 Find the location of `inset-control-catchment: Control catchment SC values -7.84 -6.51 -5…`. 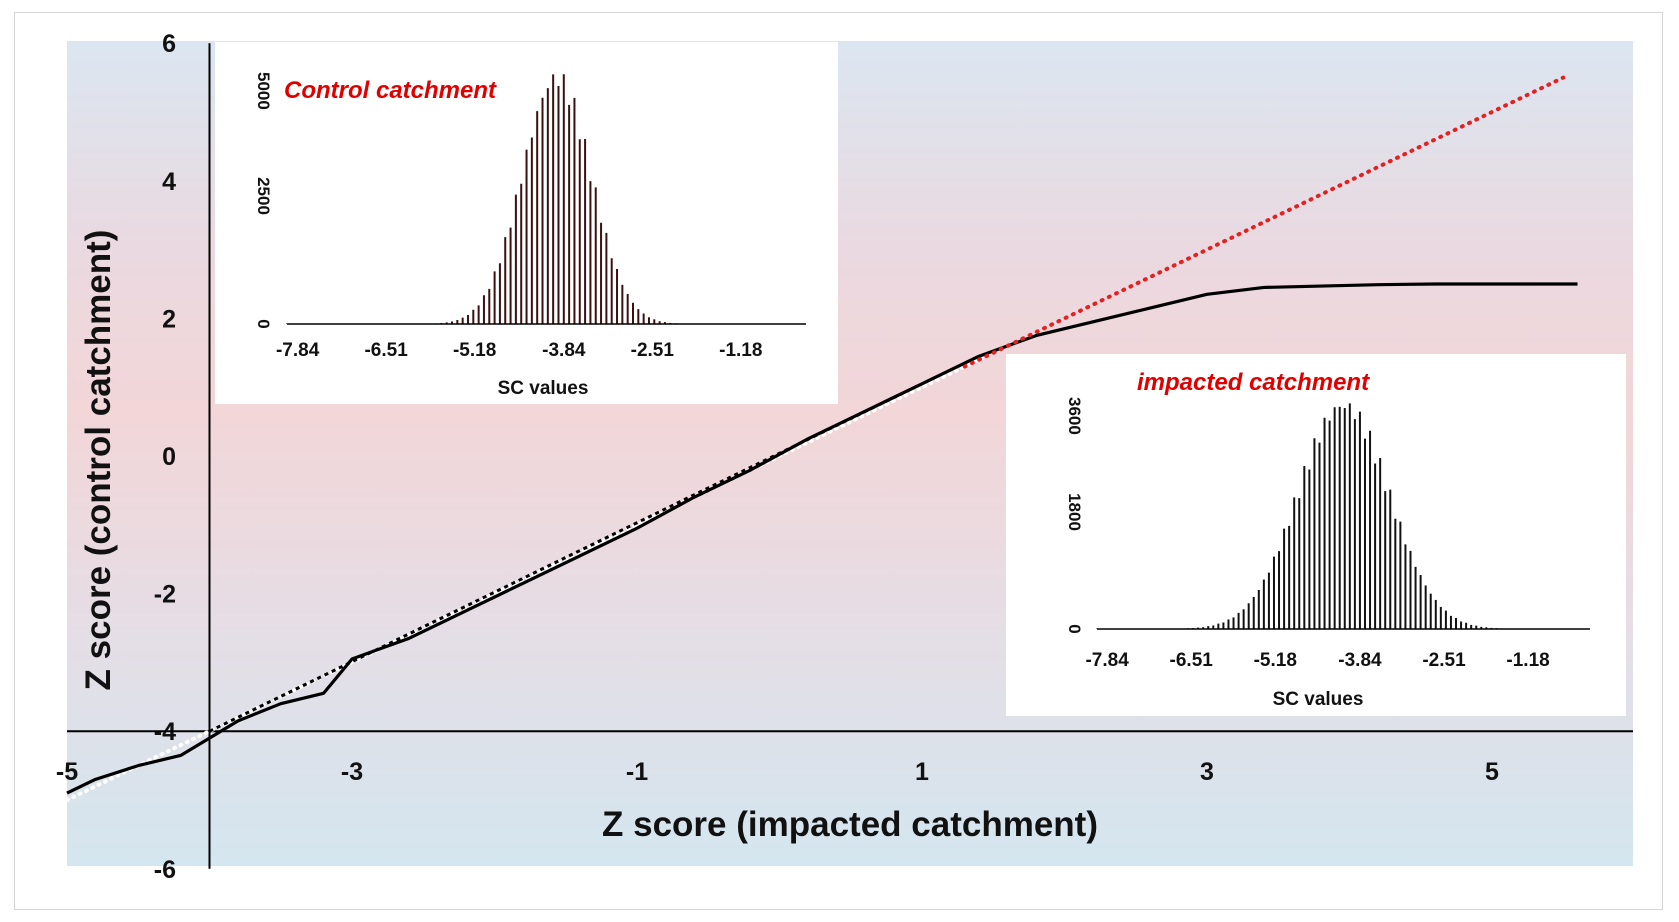

inset-control-catchment: Control catchment SC values -7.84 -6.51 -5… is located at coordinates (526, 223).